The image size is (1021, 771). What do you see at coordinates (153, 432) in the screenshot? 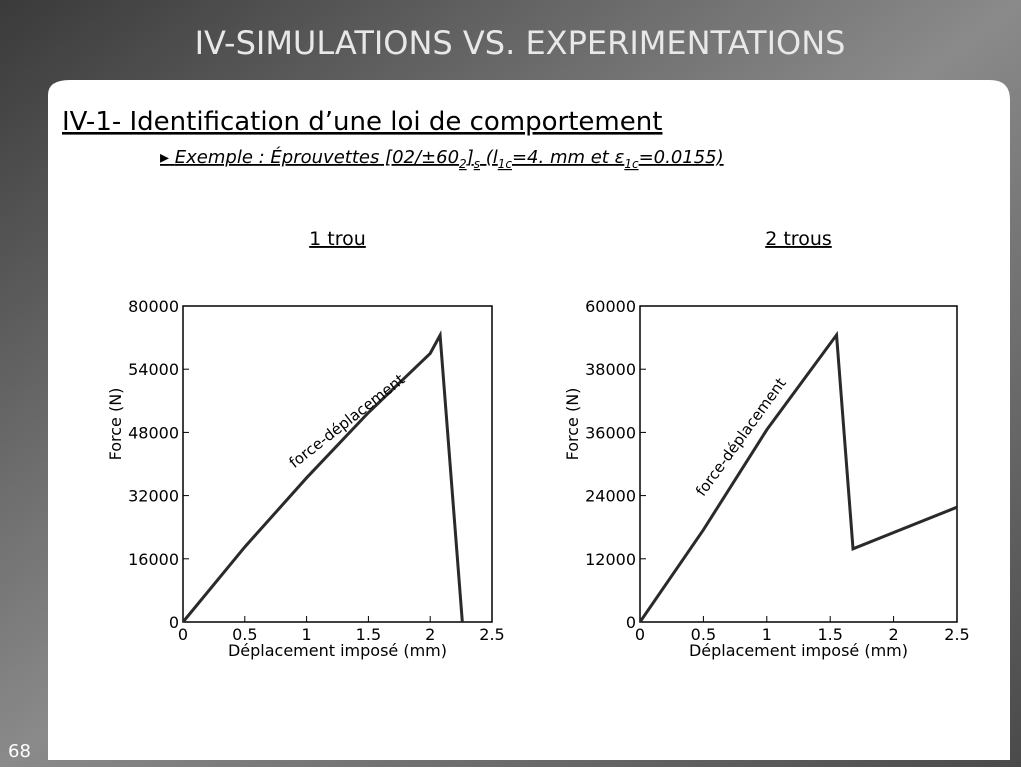
I see `y-tick-label: 48000` at bounding box center [153, 432].